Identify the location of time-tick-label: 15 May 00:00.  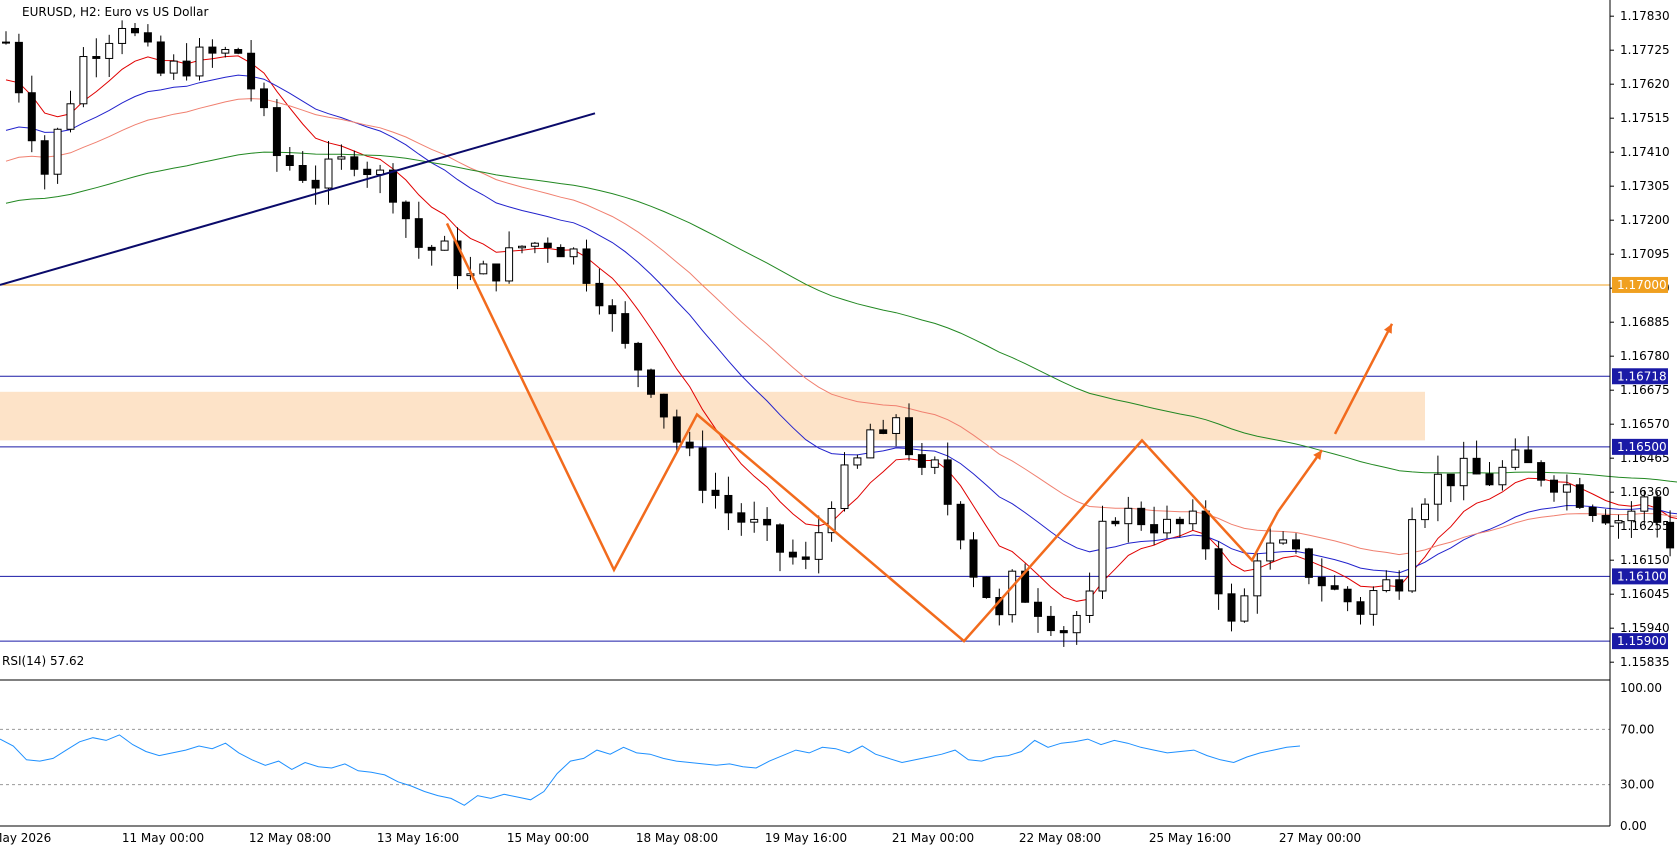
(548, 838).